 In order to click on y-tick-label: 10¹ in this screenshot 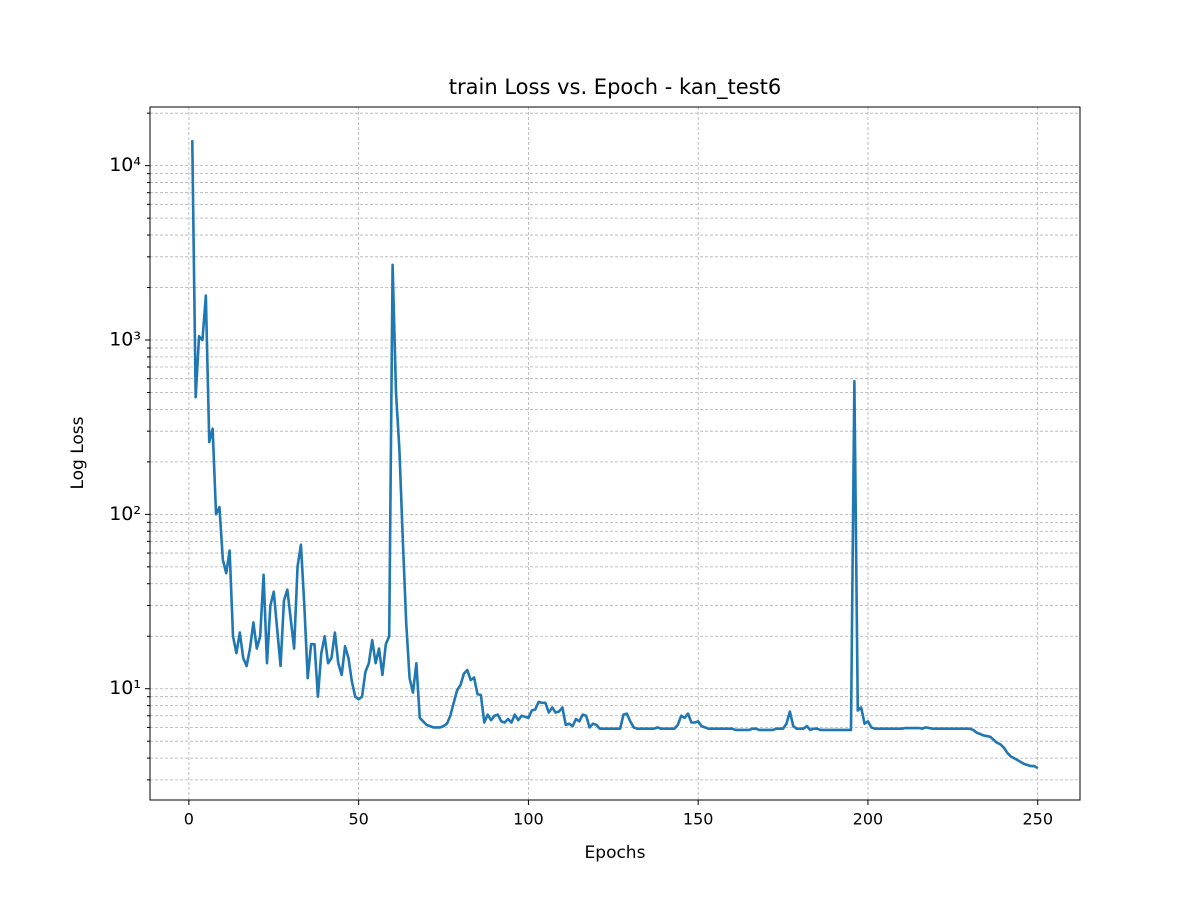, I will do `click(125, 688)`.